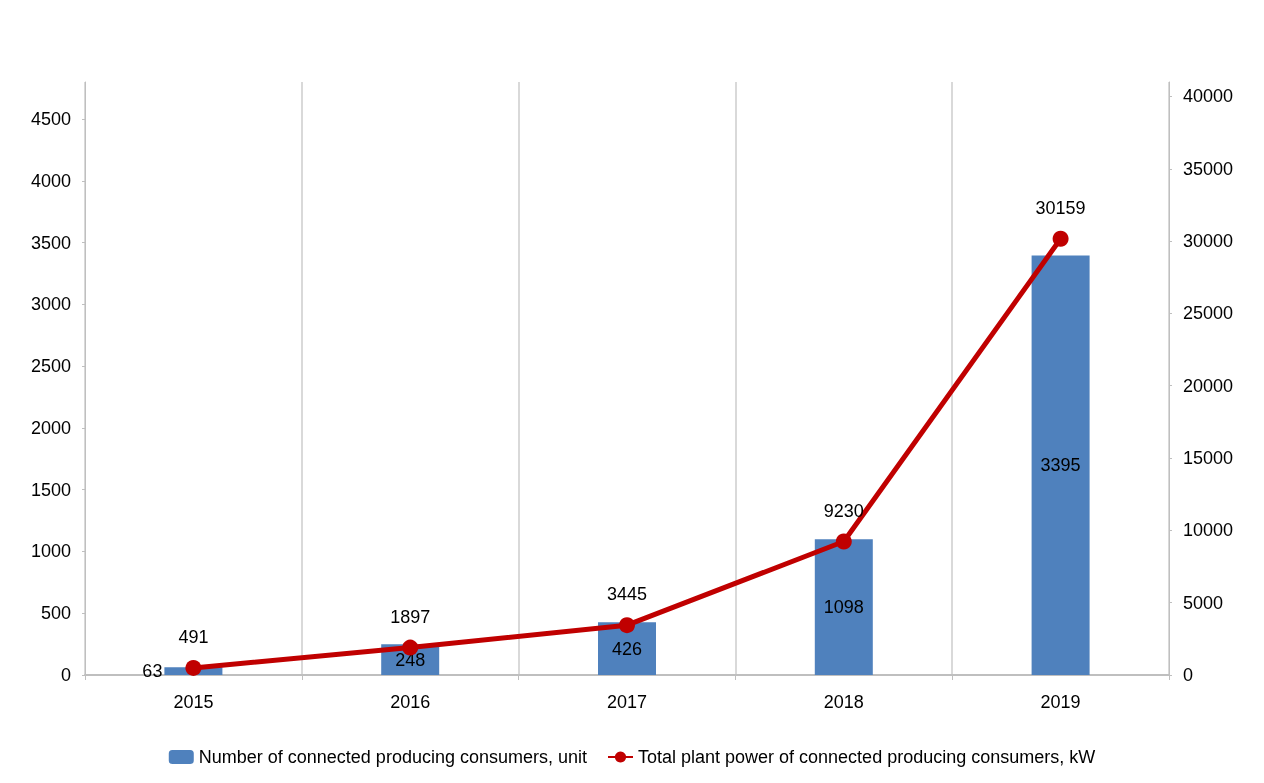 The height and width of the screenshot is (783, 1264). Describe the element at coordinates (193, 702) in the screenshot. I see `x-tick-label: 2015` at that location.